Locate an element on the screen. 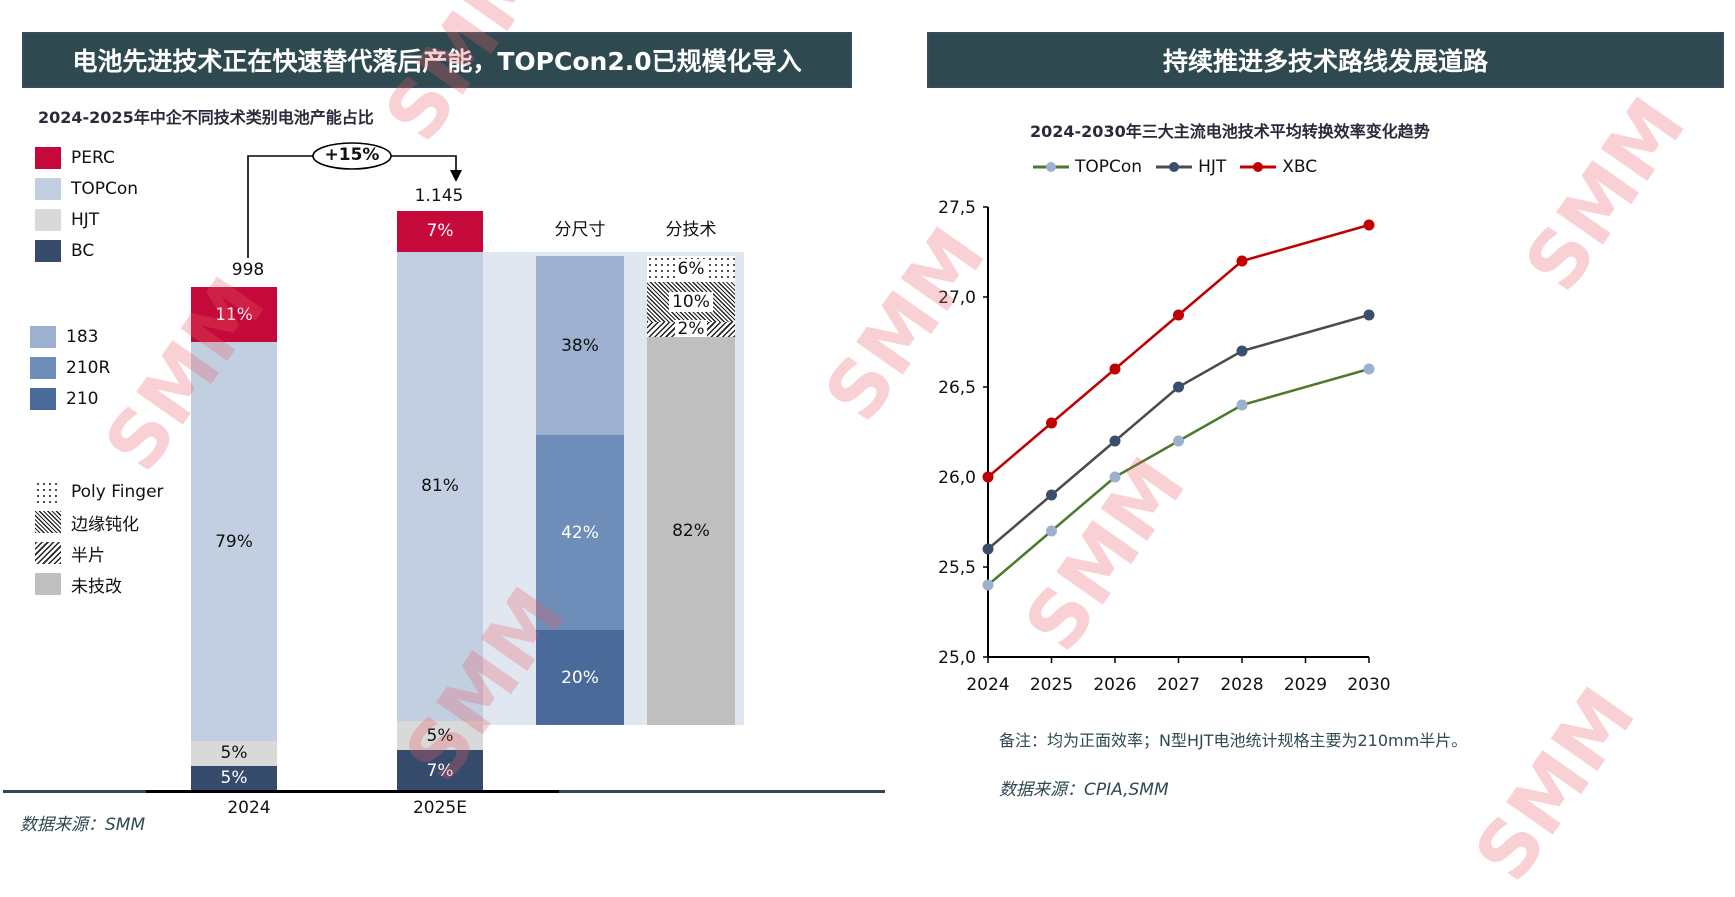  segment-label: 81% is located at coordinates (440, 486).